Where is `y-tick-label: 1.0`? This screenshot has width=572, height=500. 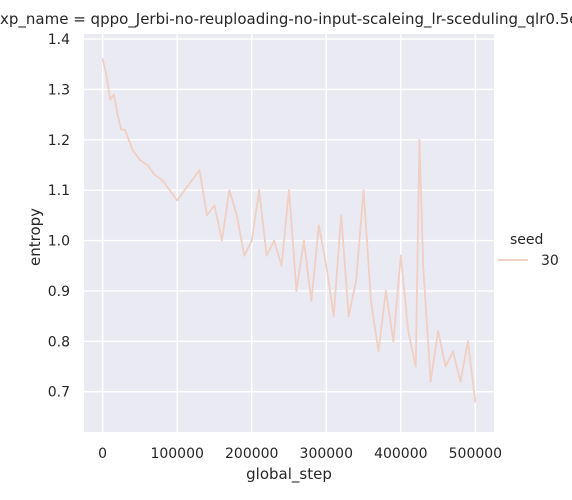
y-tick-label: 1.0 is located at coordinates (59, 242).